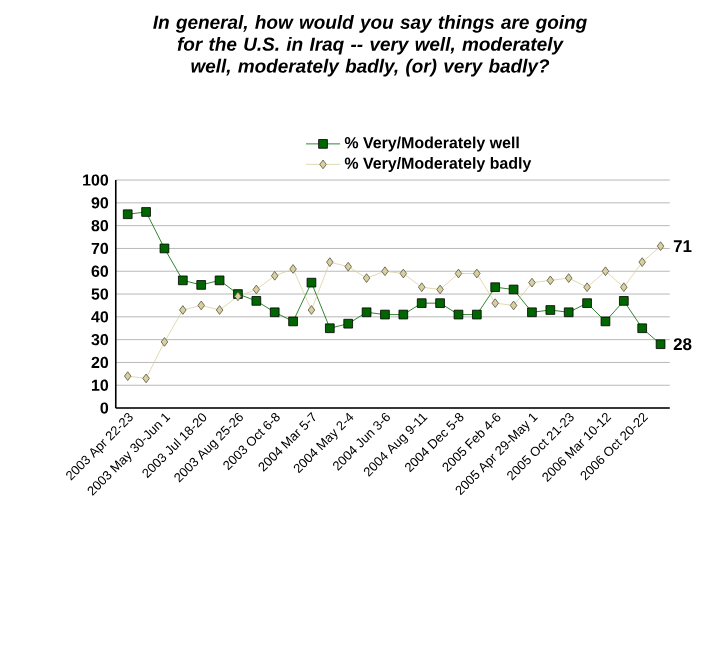  I want to click on chart-title: In general, how would you say things are going for the U.S. in Iraq -- very well, moderately well, moderately badly, (or) very badly?, so click(370, 46).